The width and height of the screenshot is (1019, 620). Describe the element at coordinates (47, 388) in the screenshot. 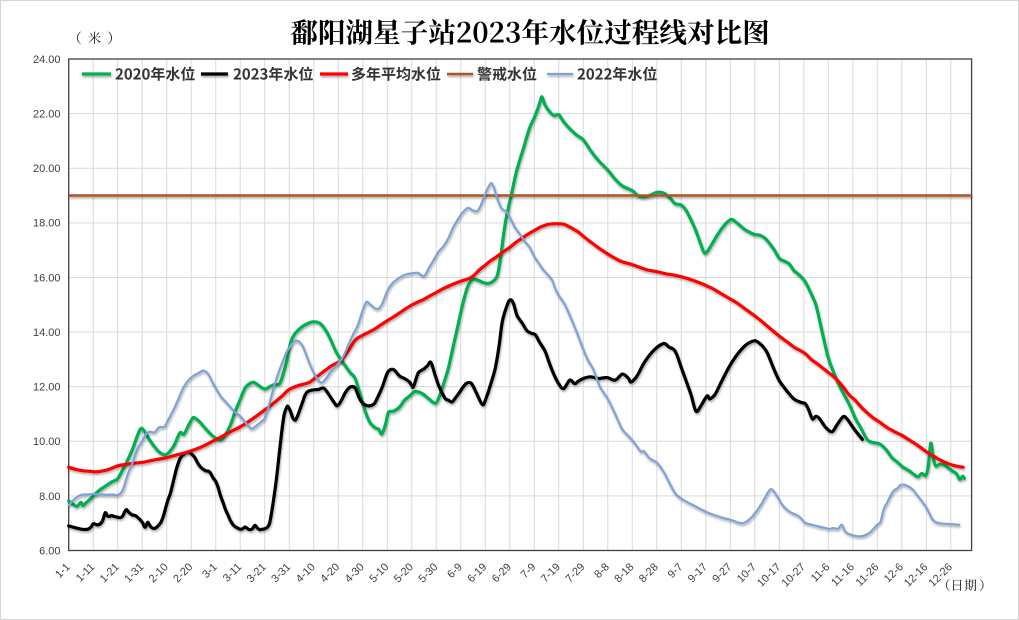

I see `svg-text: 12.00` at that location.